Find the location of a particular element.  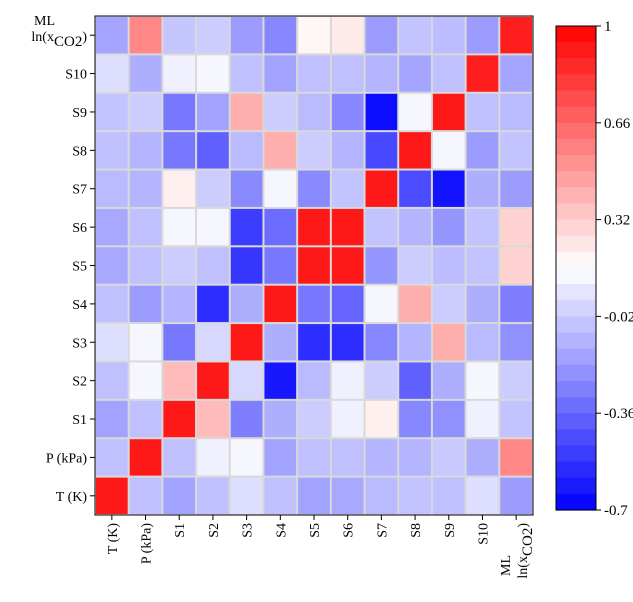

colorbar-tick-label: -0.7 is located at coordinates (616, 511).